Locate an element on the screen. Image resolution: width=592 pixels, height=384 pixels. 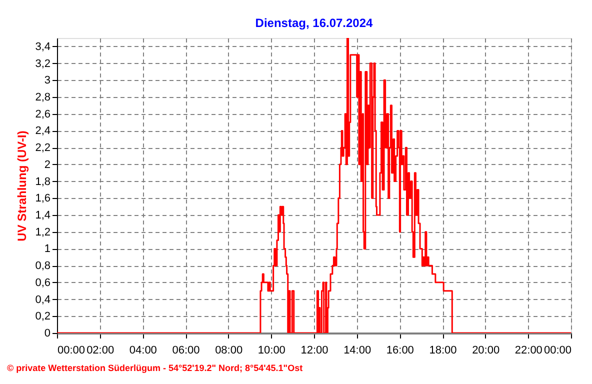
y-tick-label: 0 is located at coordinates (47, 334).